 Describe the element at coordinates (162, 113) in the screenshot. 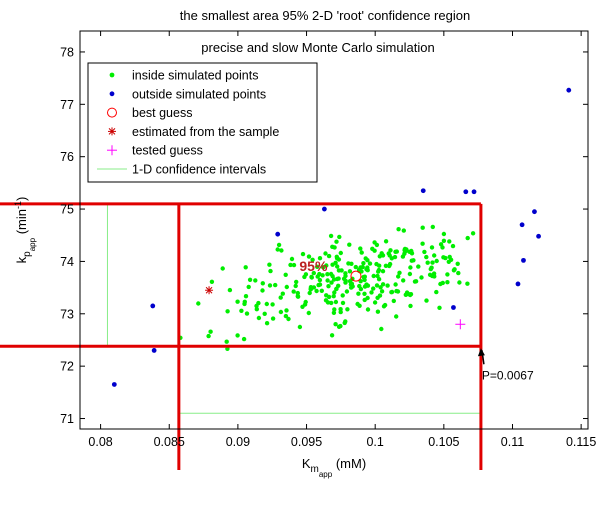

I see `legend-label: best guess` at that location.